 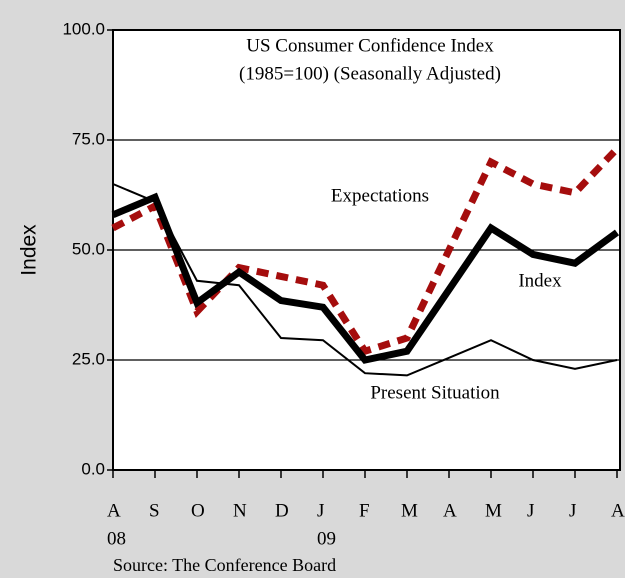 What do you see at coordinates (380, 195) in the screenshot?
I see `series-label: Expectations` at bounding box center [380, 195].